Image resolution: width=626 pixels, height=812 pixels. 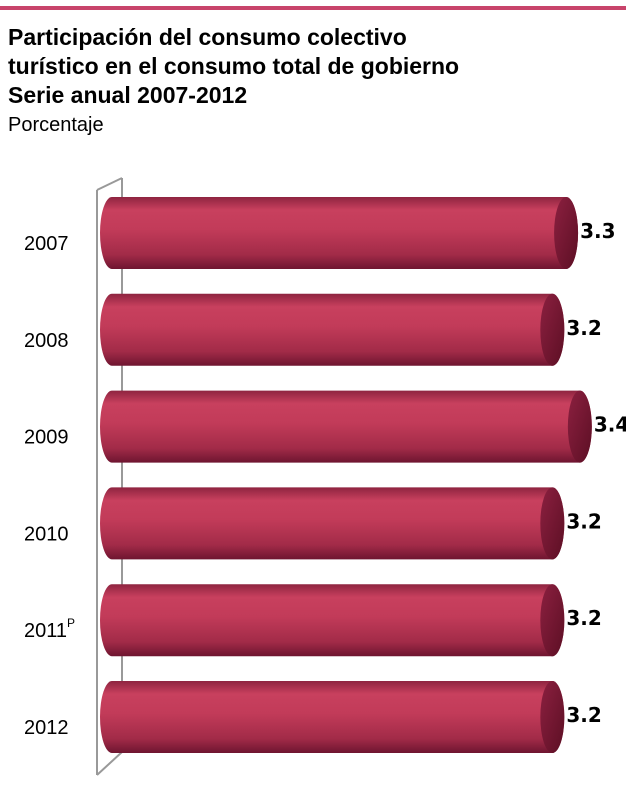 What do you see at coordinates (49, 629) in the screenshot?
I see `category-label: 2011P` at bounding box center [49, 629].